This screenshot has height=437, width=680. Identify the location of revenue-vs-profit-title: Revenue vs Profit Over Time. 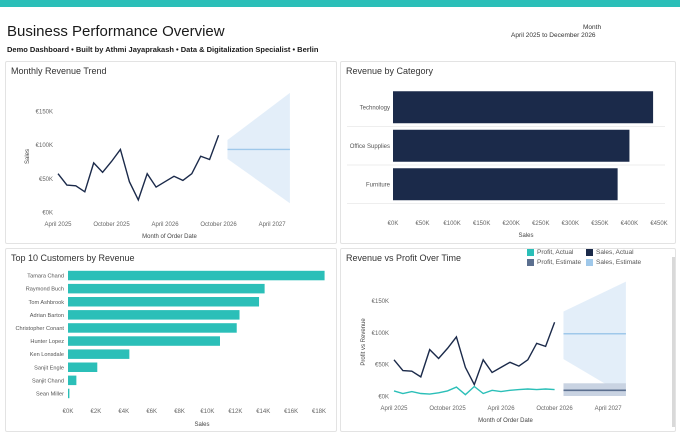
(404, 258).